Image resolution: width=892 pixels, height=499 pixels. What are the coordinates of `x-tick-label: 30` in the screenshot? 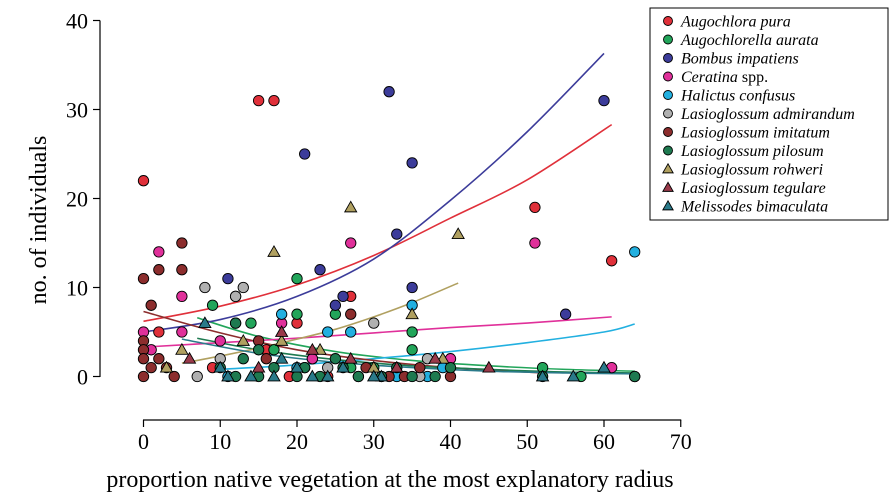 It's located at (374, 441).